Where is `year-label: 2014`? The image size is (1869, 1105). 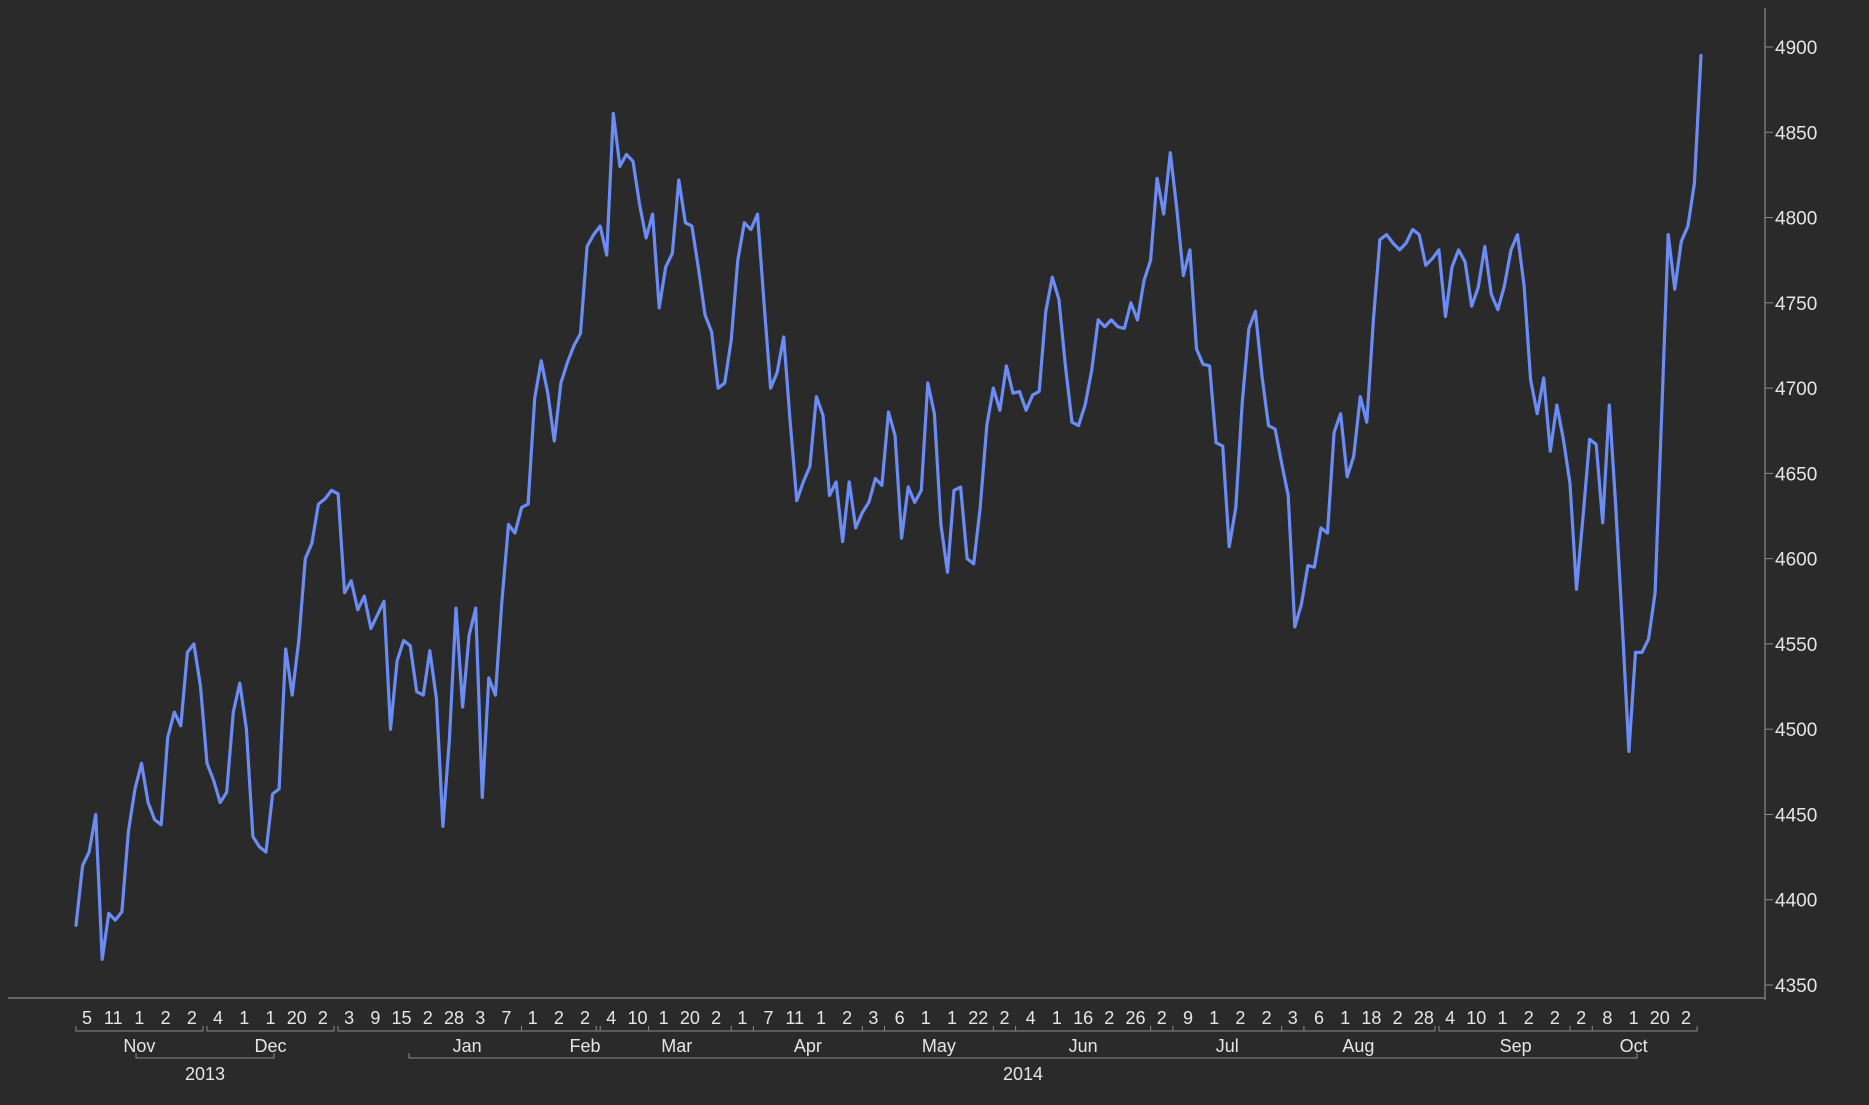
year-label: 2014 is located at coordinates (1023, 1074).